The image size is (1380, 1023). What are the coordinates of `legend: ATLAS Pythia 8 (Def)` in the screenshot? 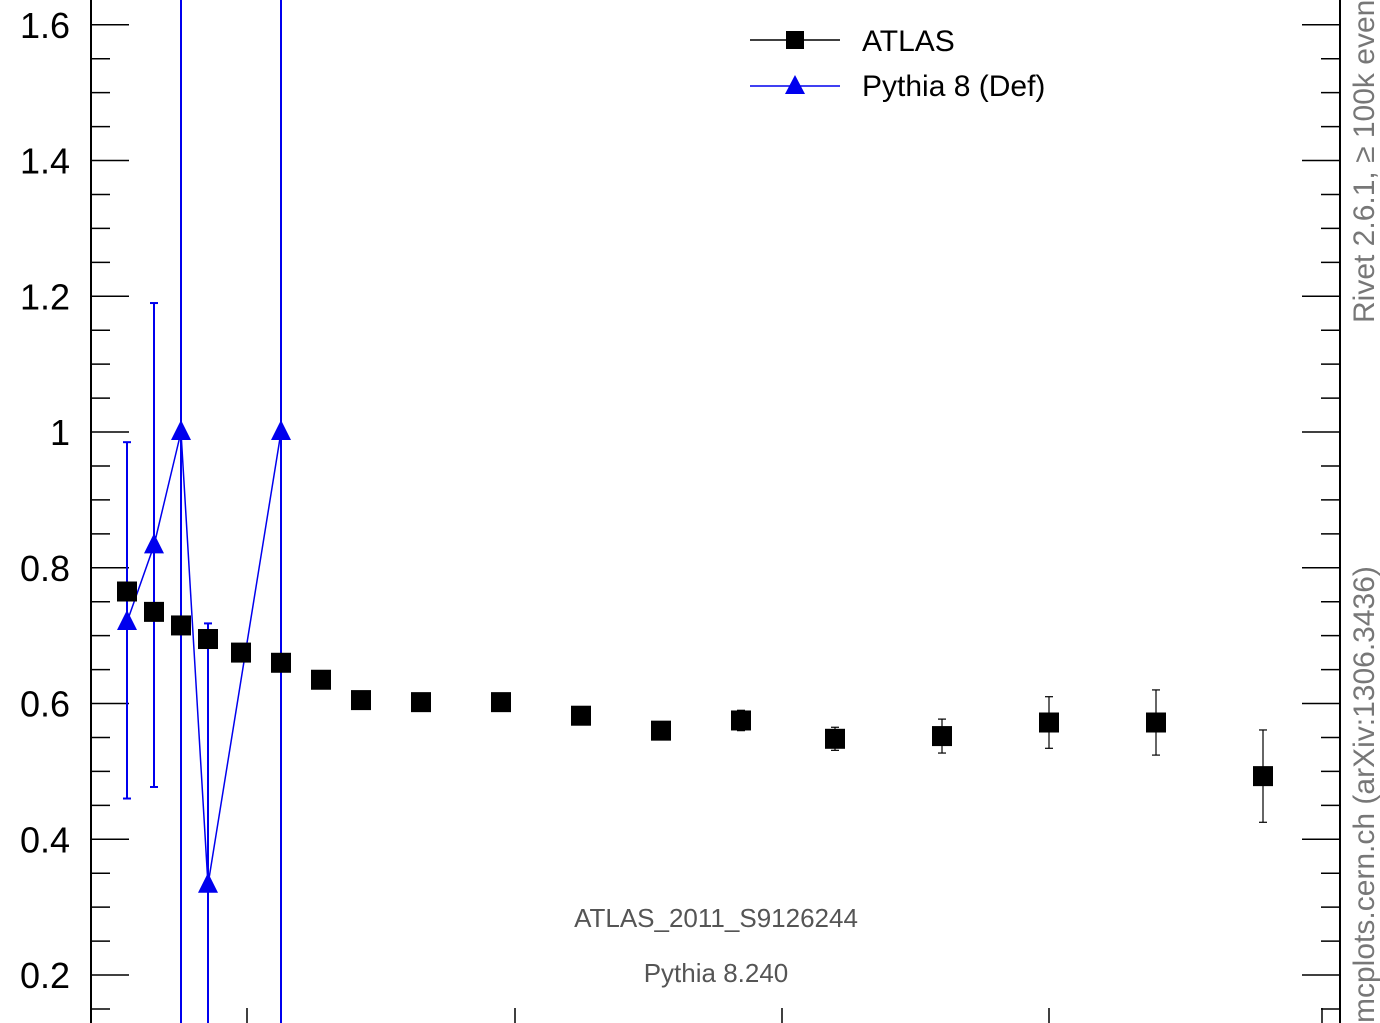 It's located at (897, 64).